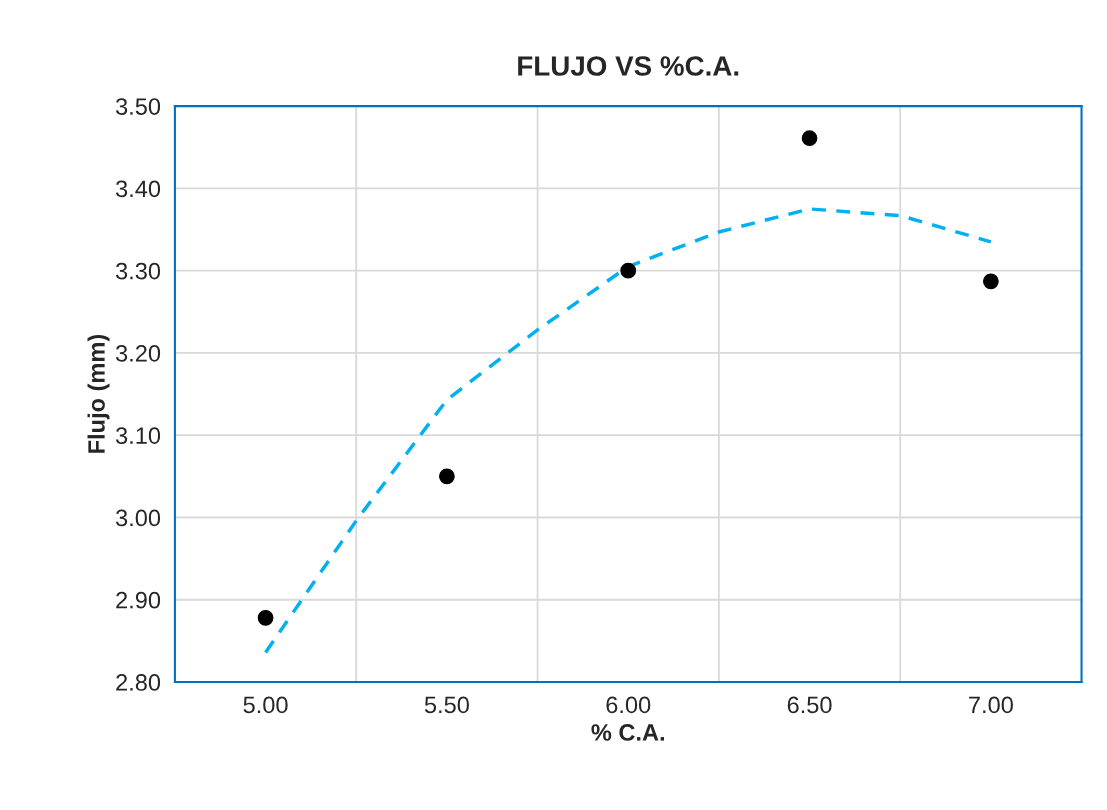 The image size is (1107, 810). I want to click on y-tick-label: 3.20, so click(138, 353).